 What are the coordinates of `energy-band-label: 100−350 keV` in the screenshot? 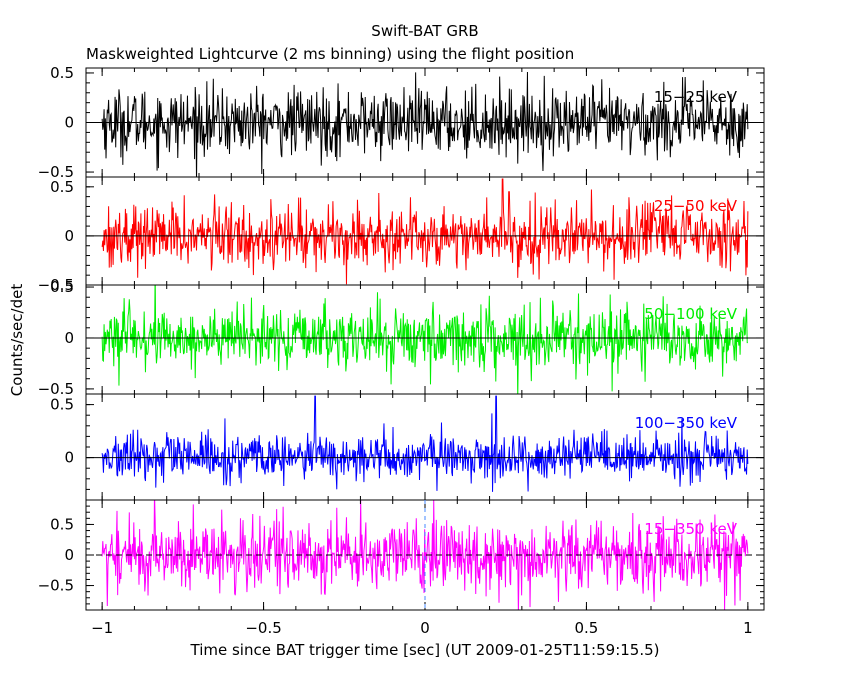 It's located at (686, 423).